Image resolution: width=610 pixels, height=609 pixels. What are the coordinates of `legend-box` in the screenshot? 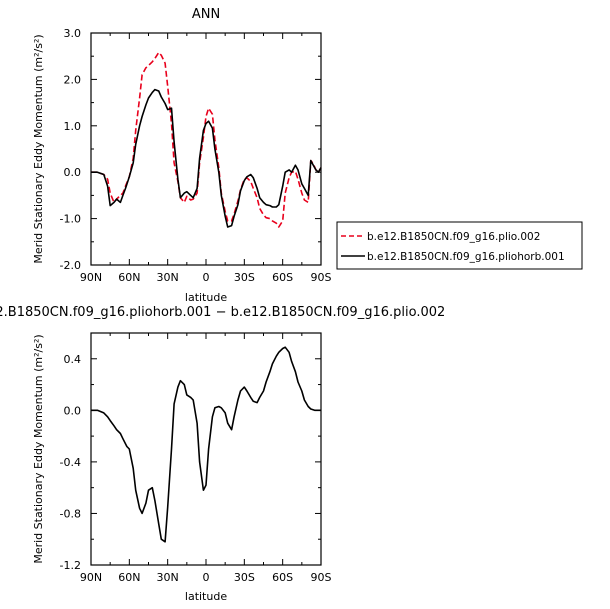 It's located at (459, 245).